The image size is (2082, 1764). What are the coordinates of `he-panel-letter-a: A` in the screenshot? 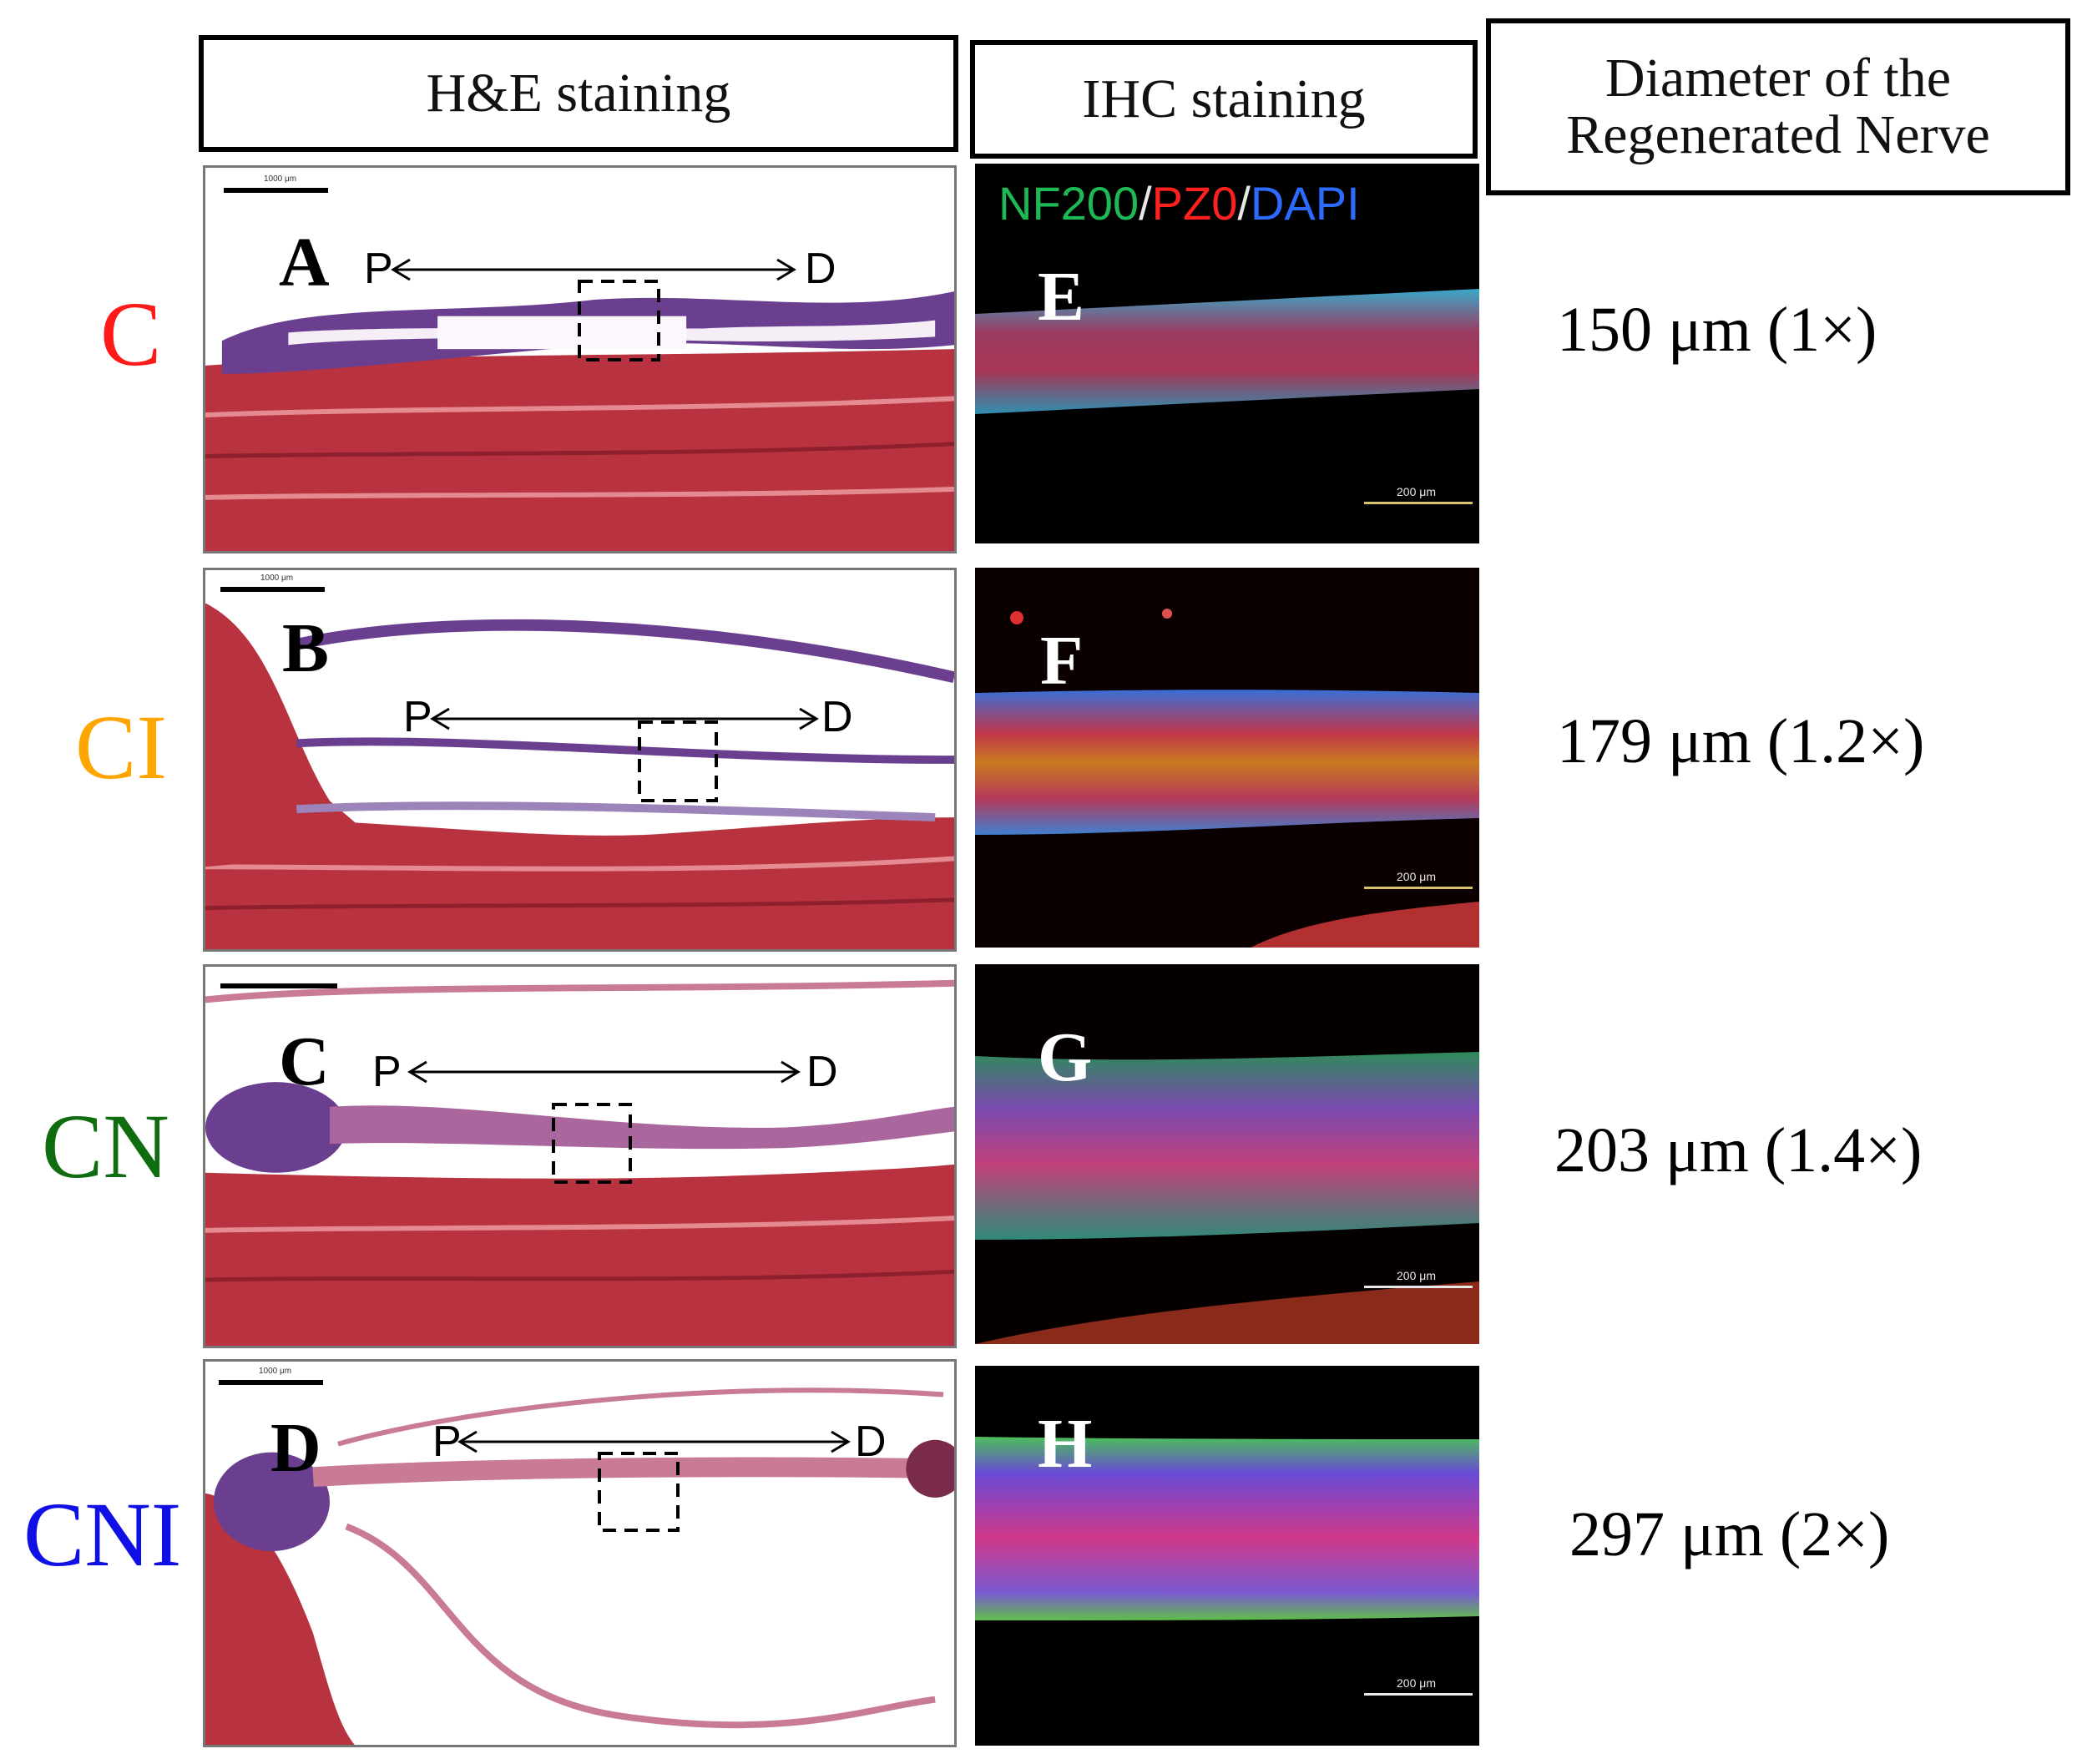 It's located at (304, 262).